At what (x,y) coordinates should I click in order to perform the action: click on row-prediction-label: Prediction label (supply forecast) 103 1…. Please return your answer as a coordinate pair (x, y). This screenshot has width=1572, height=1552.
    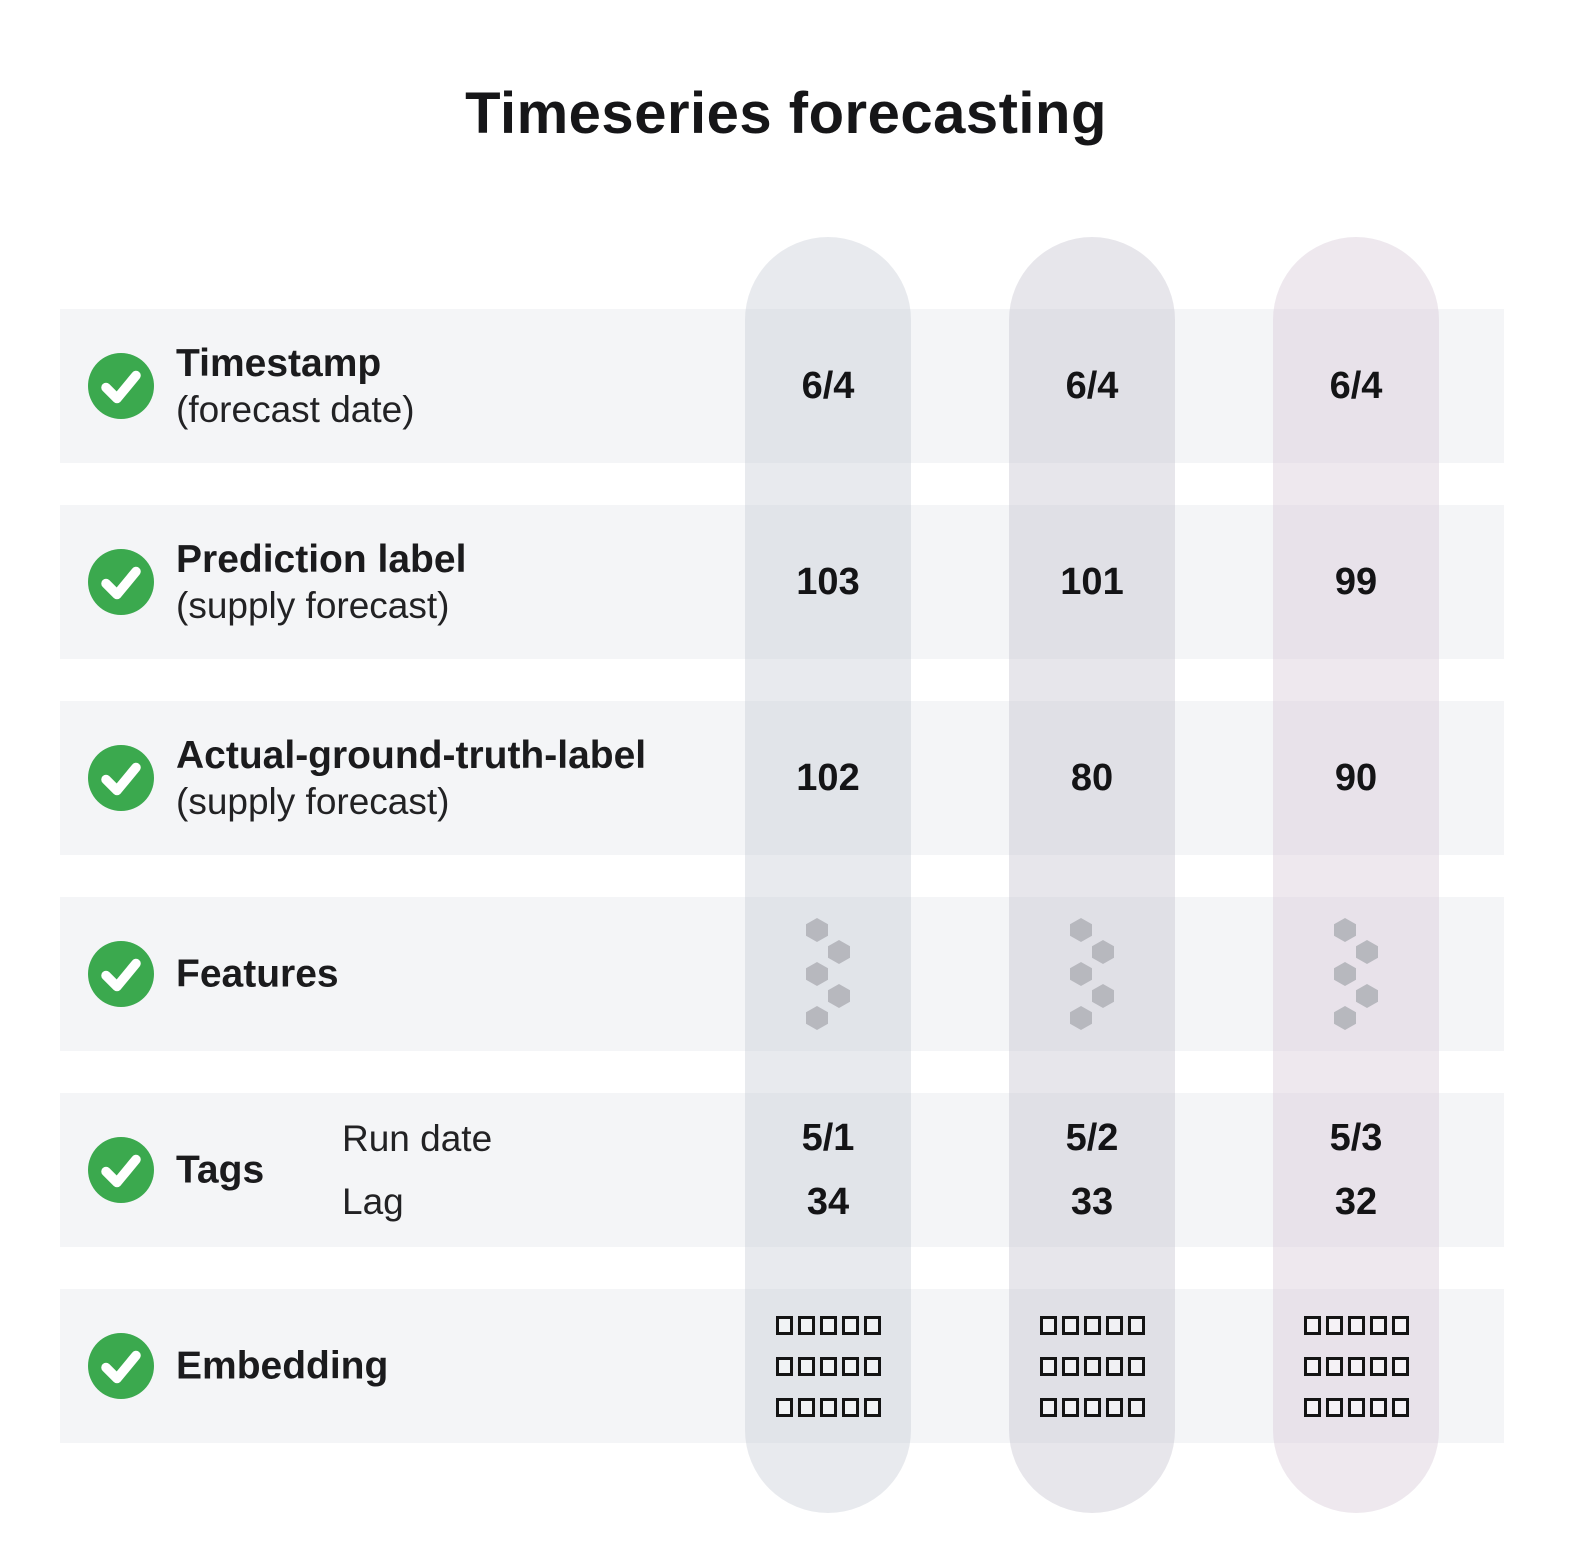
    Looking at the image, I should click on (782, 582).